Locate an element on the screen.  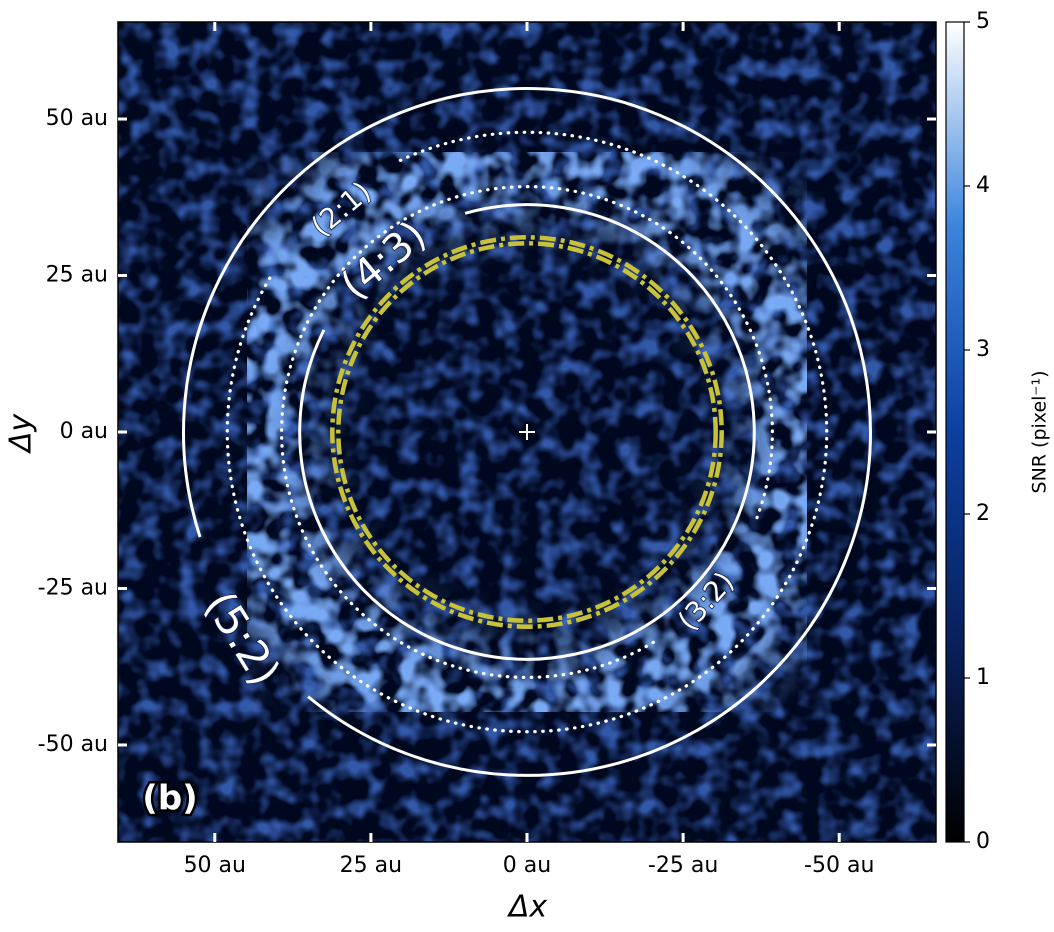
colorbar-tick-label: 2 is located at coordinates (983, 513).